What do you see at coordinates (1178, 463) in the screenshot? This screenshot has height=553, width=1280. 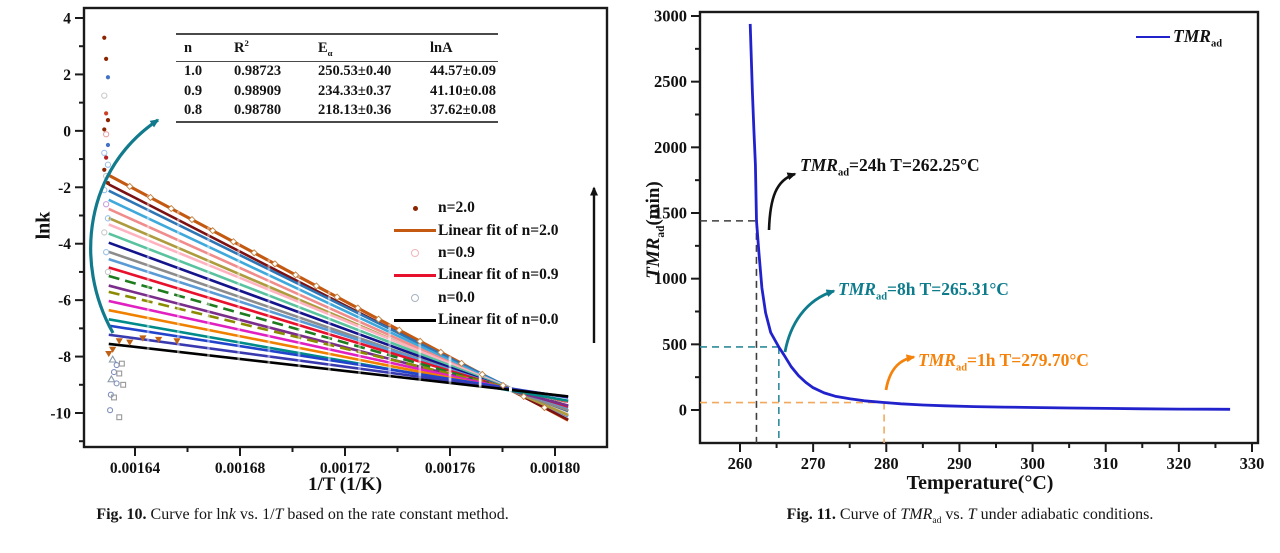 I see `svg-text: 320` at bounding box center [1178, 463].